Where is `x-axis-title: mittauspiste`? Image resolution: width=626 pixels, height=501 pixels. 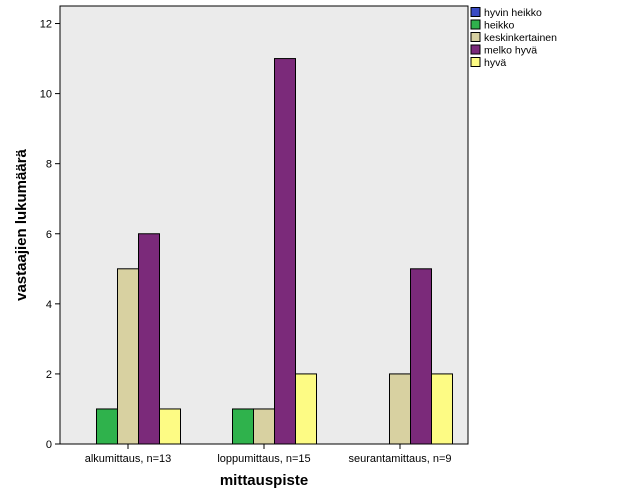 x-axis-title: mittauspiste is located at coordinates (264, 480).